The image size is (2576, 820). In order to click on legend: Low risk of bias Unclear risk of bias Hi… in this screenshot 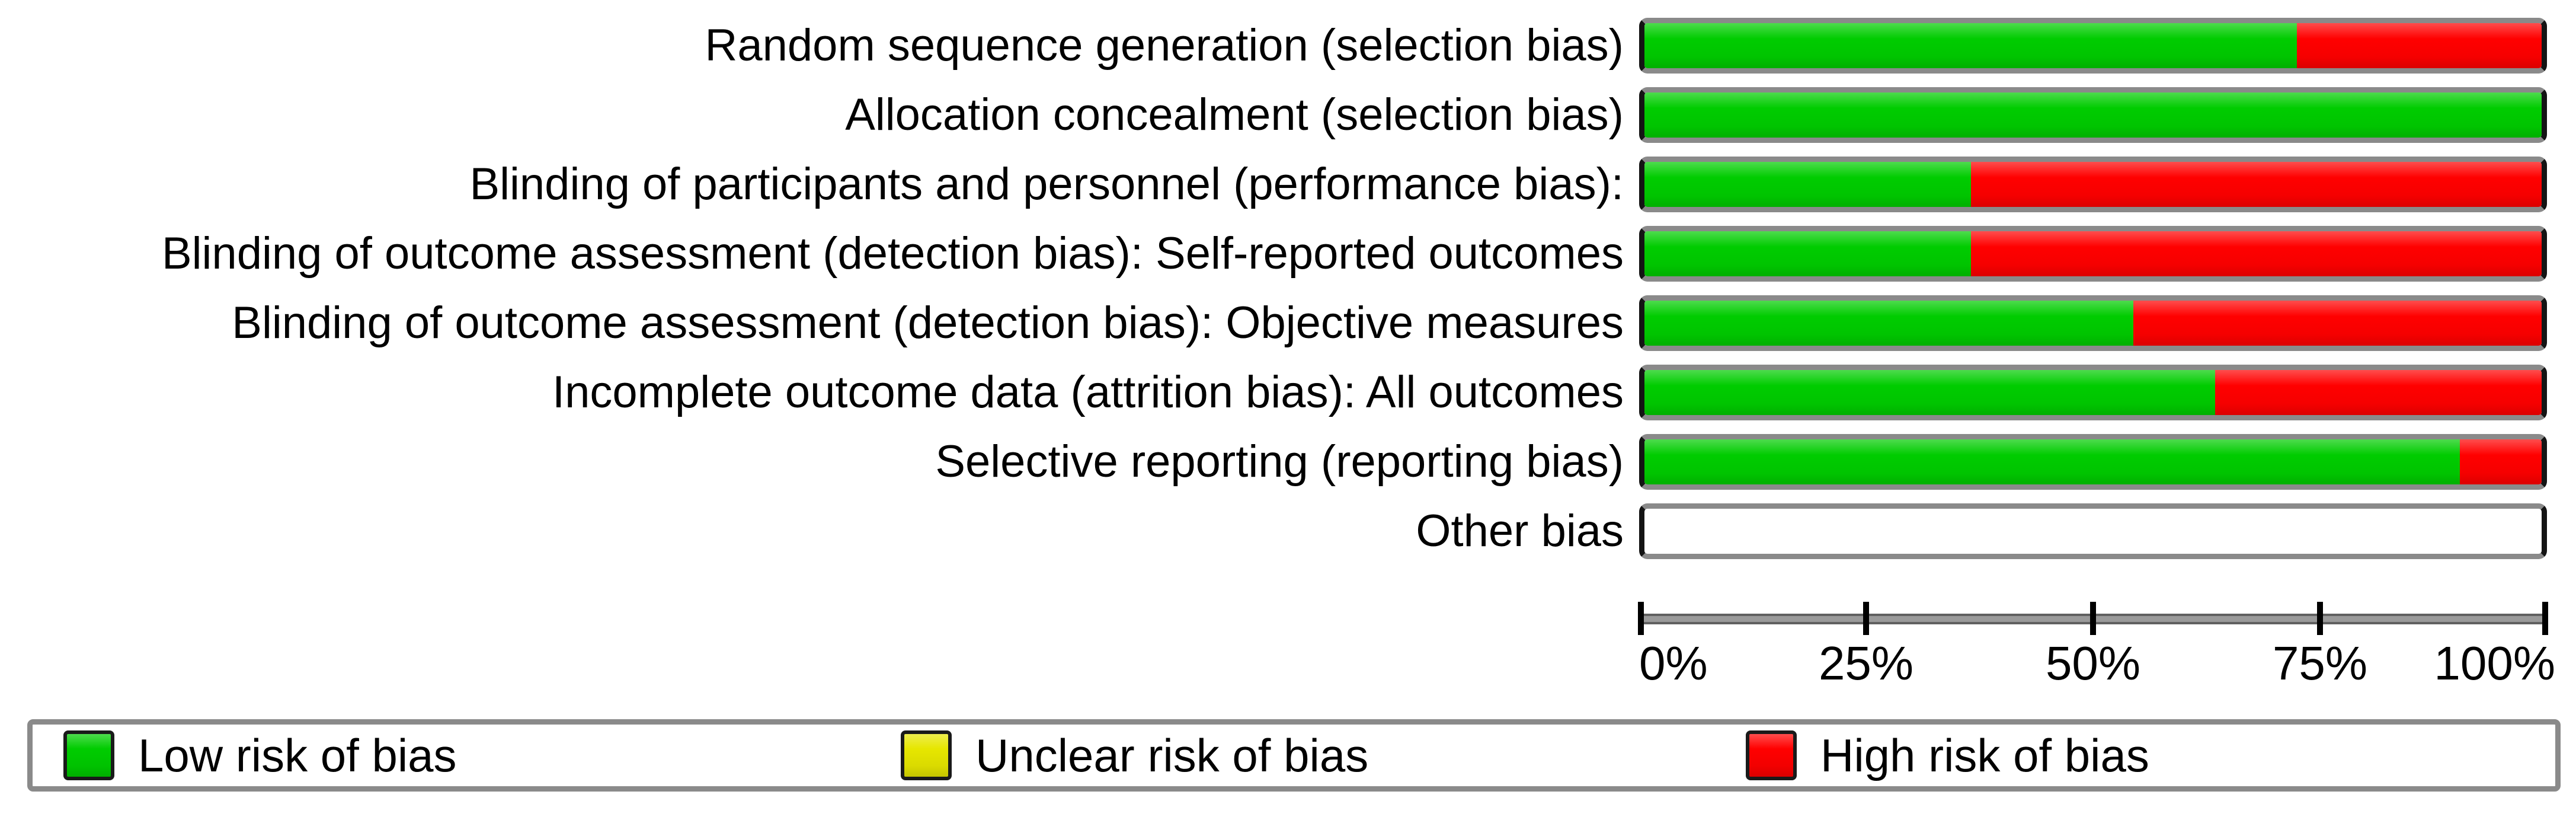, I will do `click(1294, 755)`.